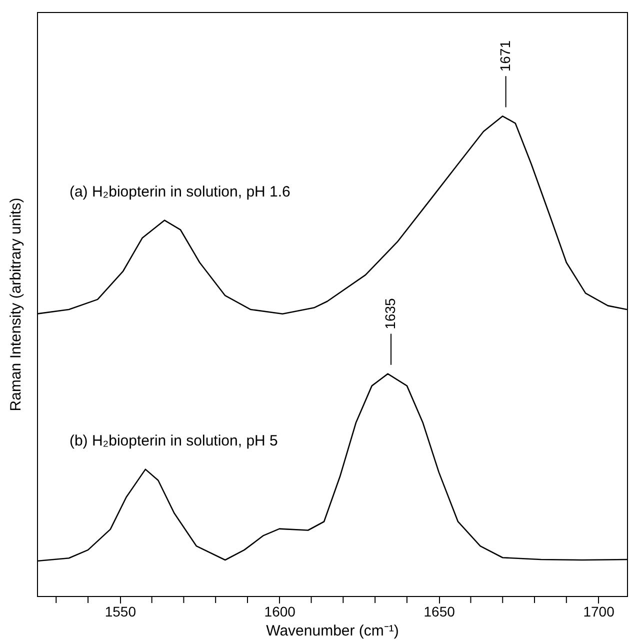 This screenshot has width=643, height=644. I want to click on x-tick-label: 1550, so click(120, 612).